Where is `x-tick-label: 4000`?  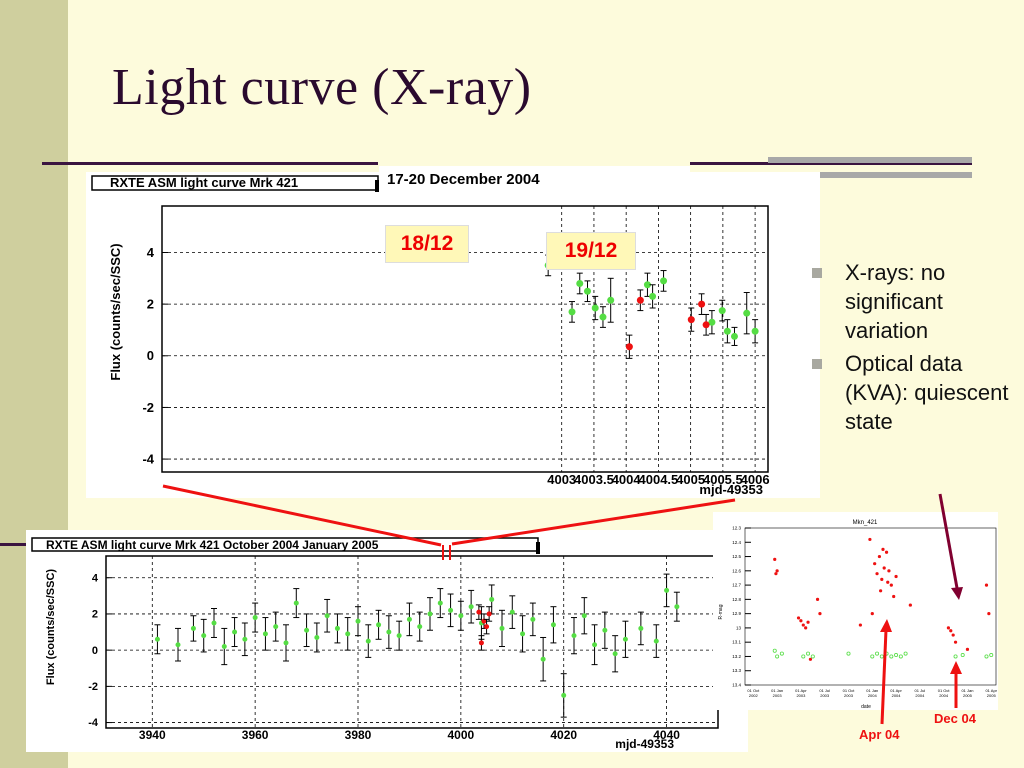
x-tick-label: 4000 is located at coordinates (461, 735).